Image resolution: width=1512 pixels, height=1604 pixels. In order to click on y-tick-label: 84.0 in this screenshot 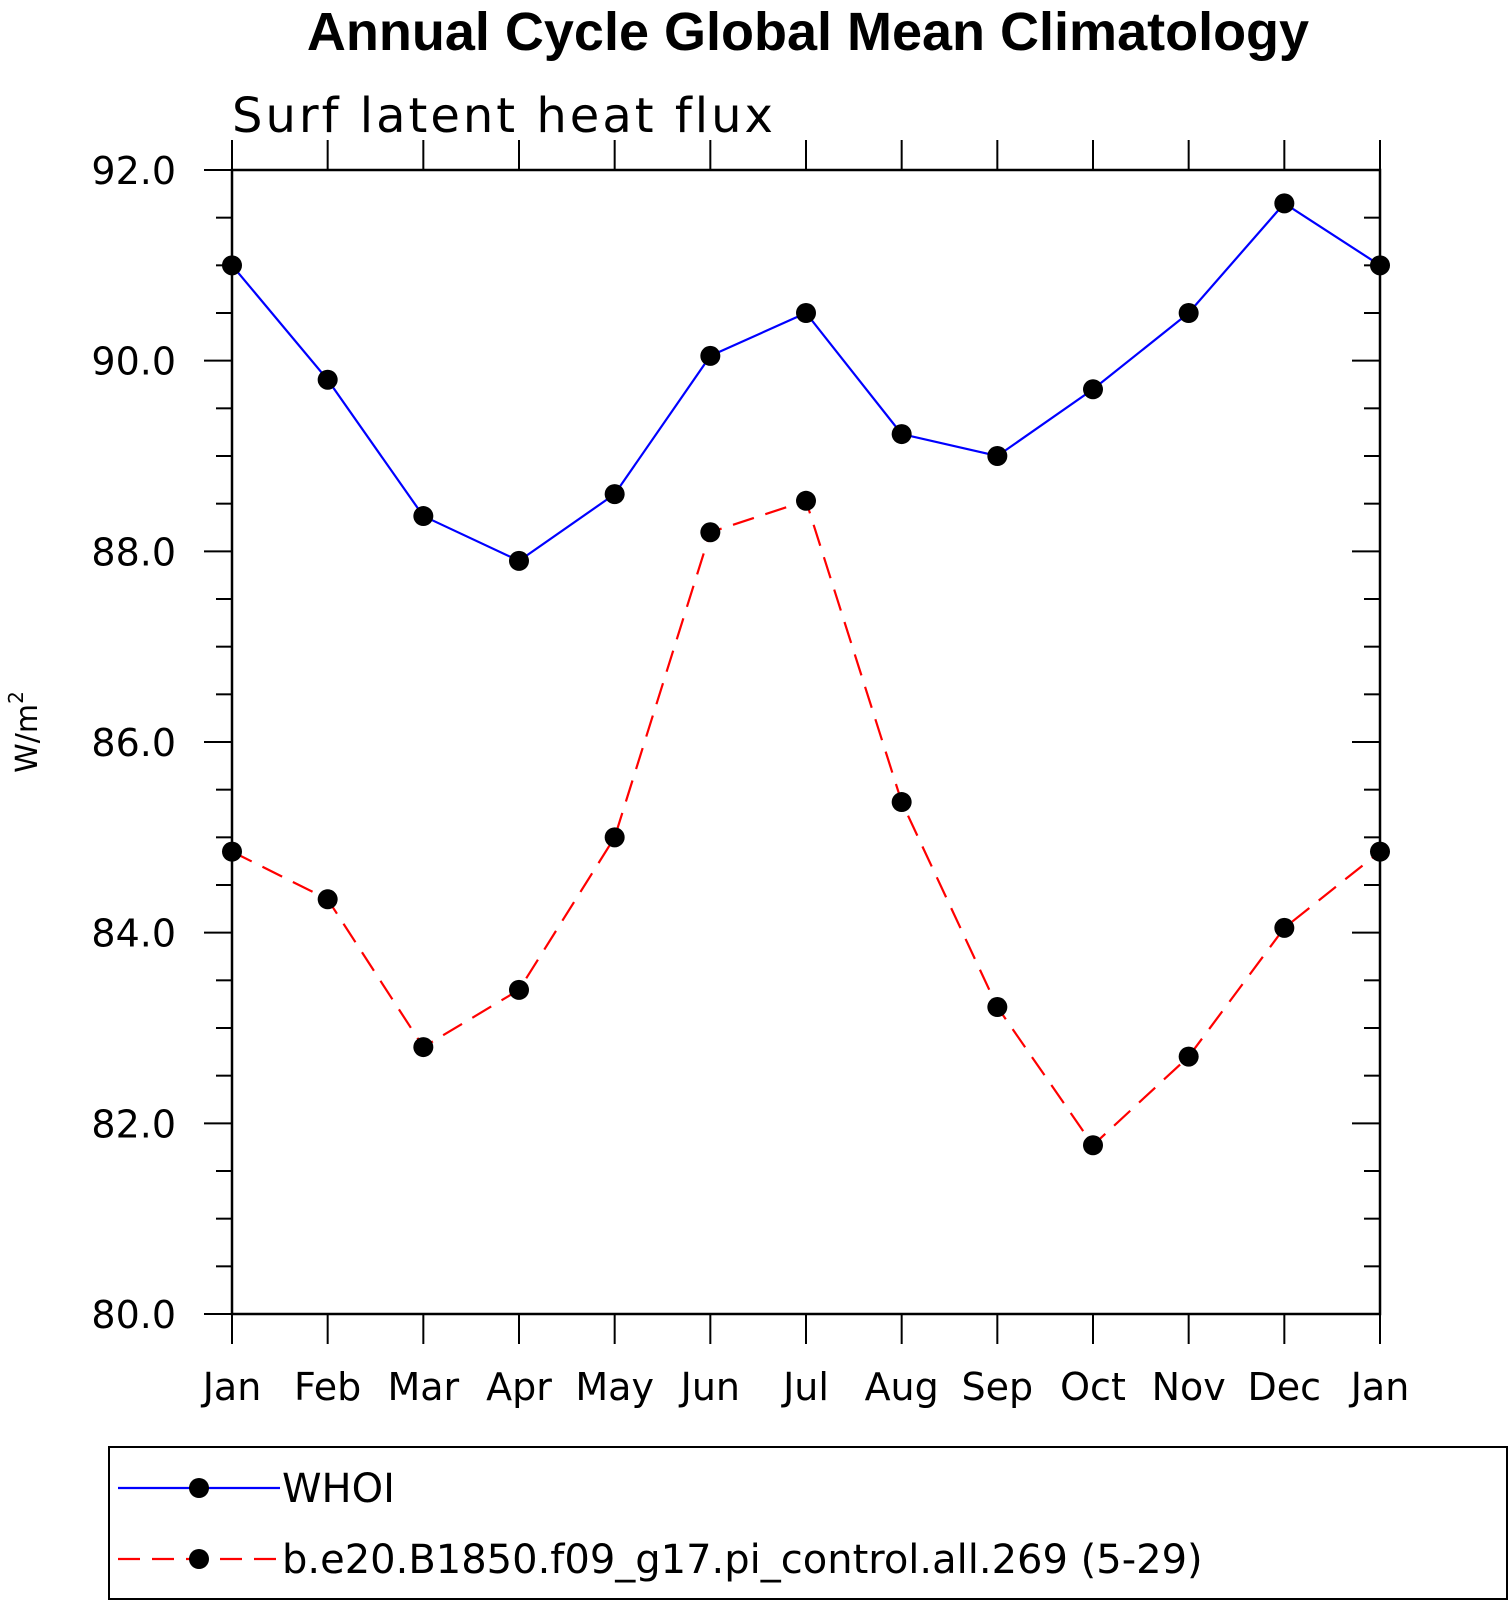, I will do `click(133, 934)`.